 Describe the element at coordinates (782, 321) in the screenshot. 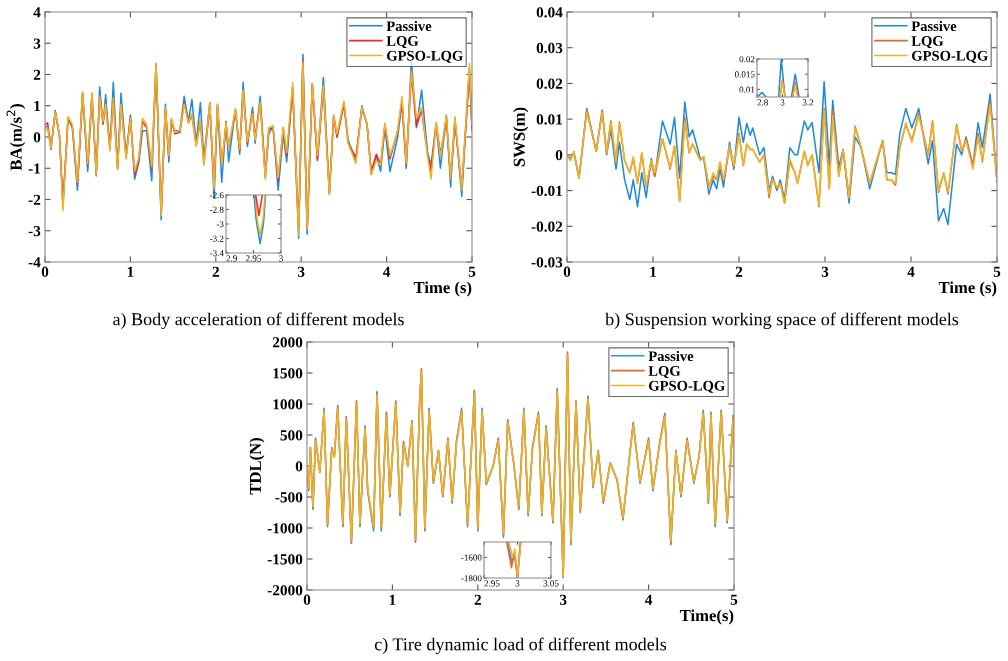

I see `text: b) Suspension working space of different models` at that location.